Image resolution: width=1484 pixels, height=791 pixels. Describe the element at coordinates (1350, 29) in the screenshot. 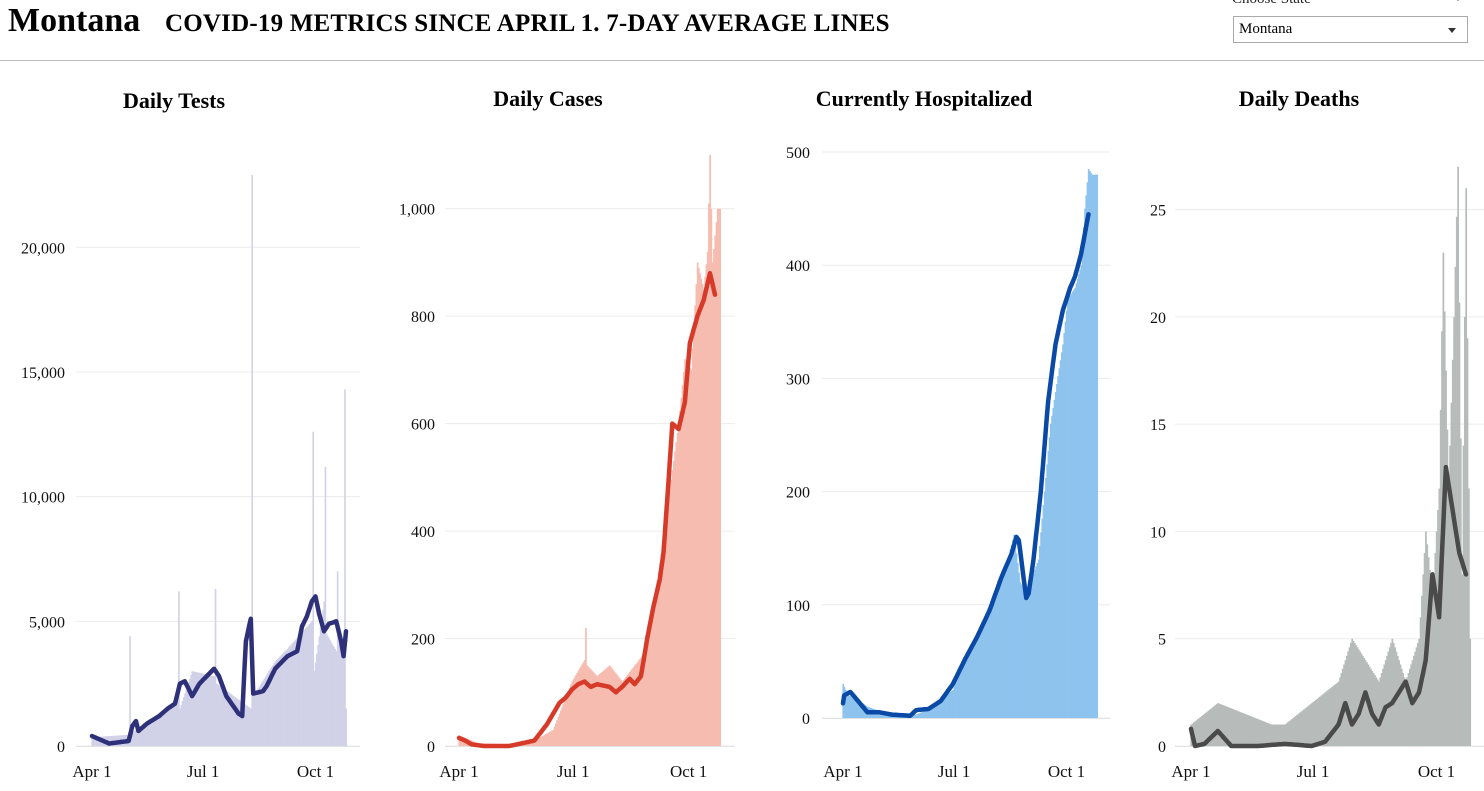

I see `state-select: Montana` at that location.